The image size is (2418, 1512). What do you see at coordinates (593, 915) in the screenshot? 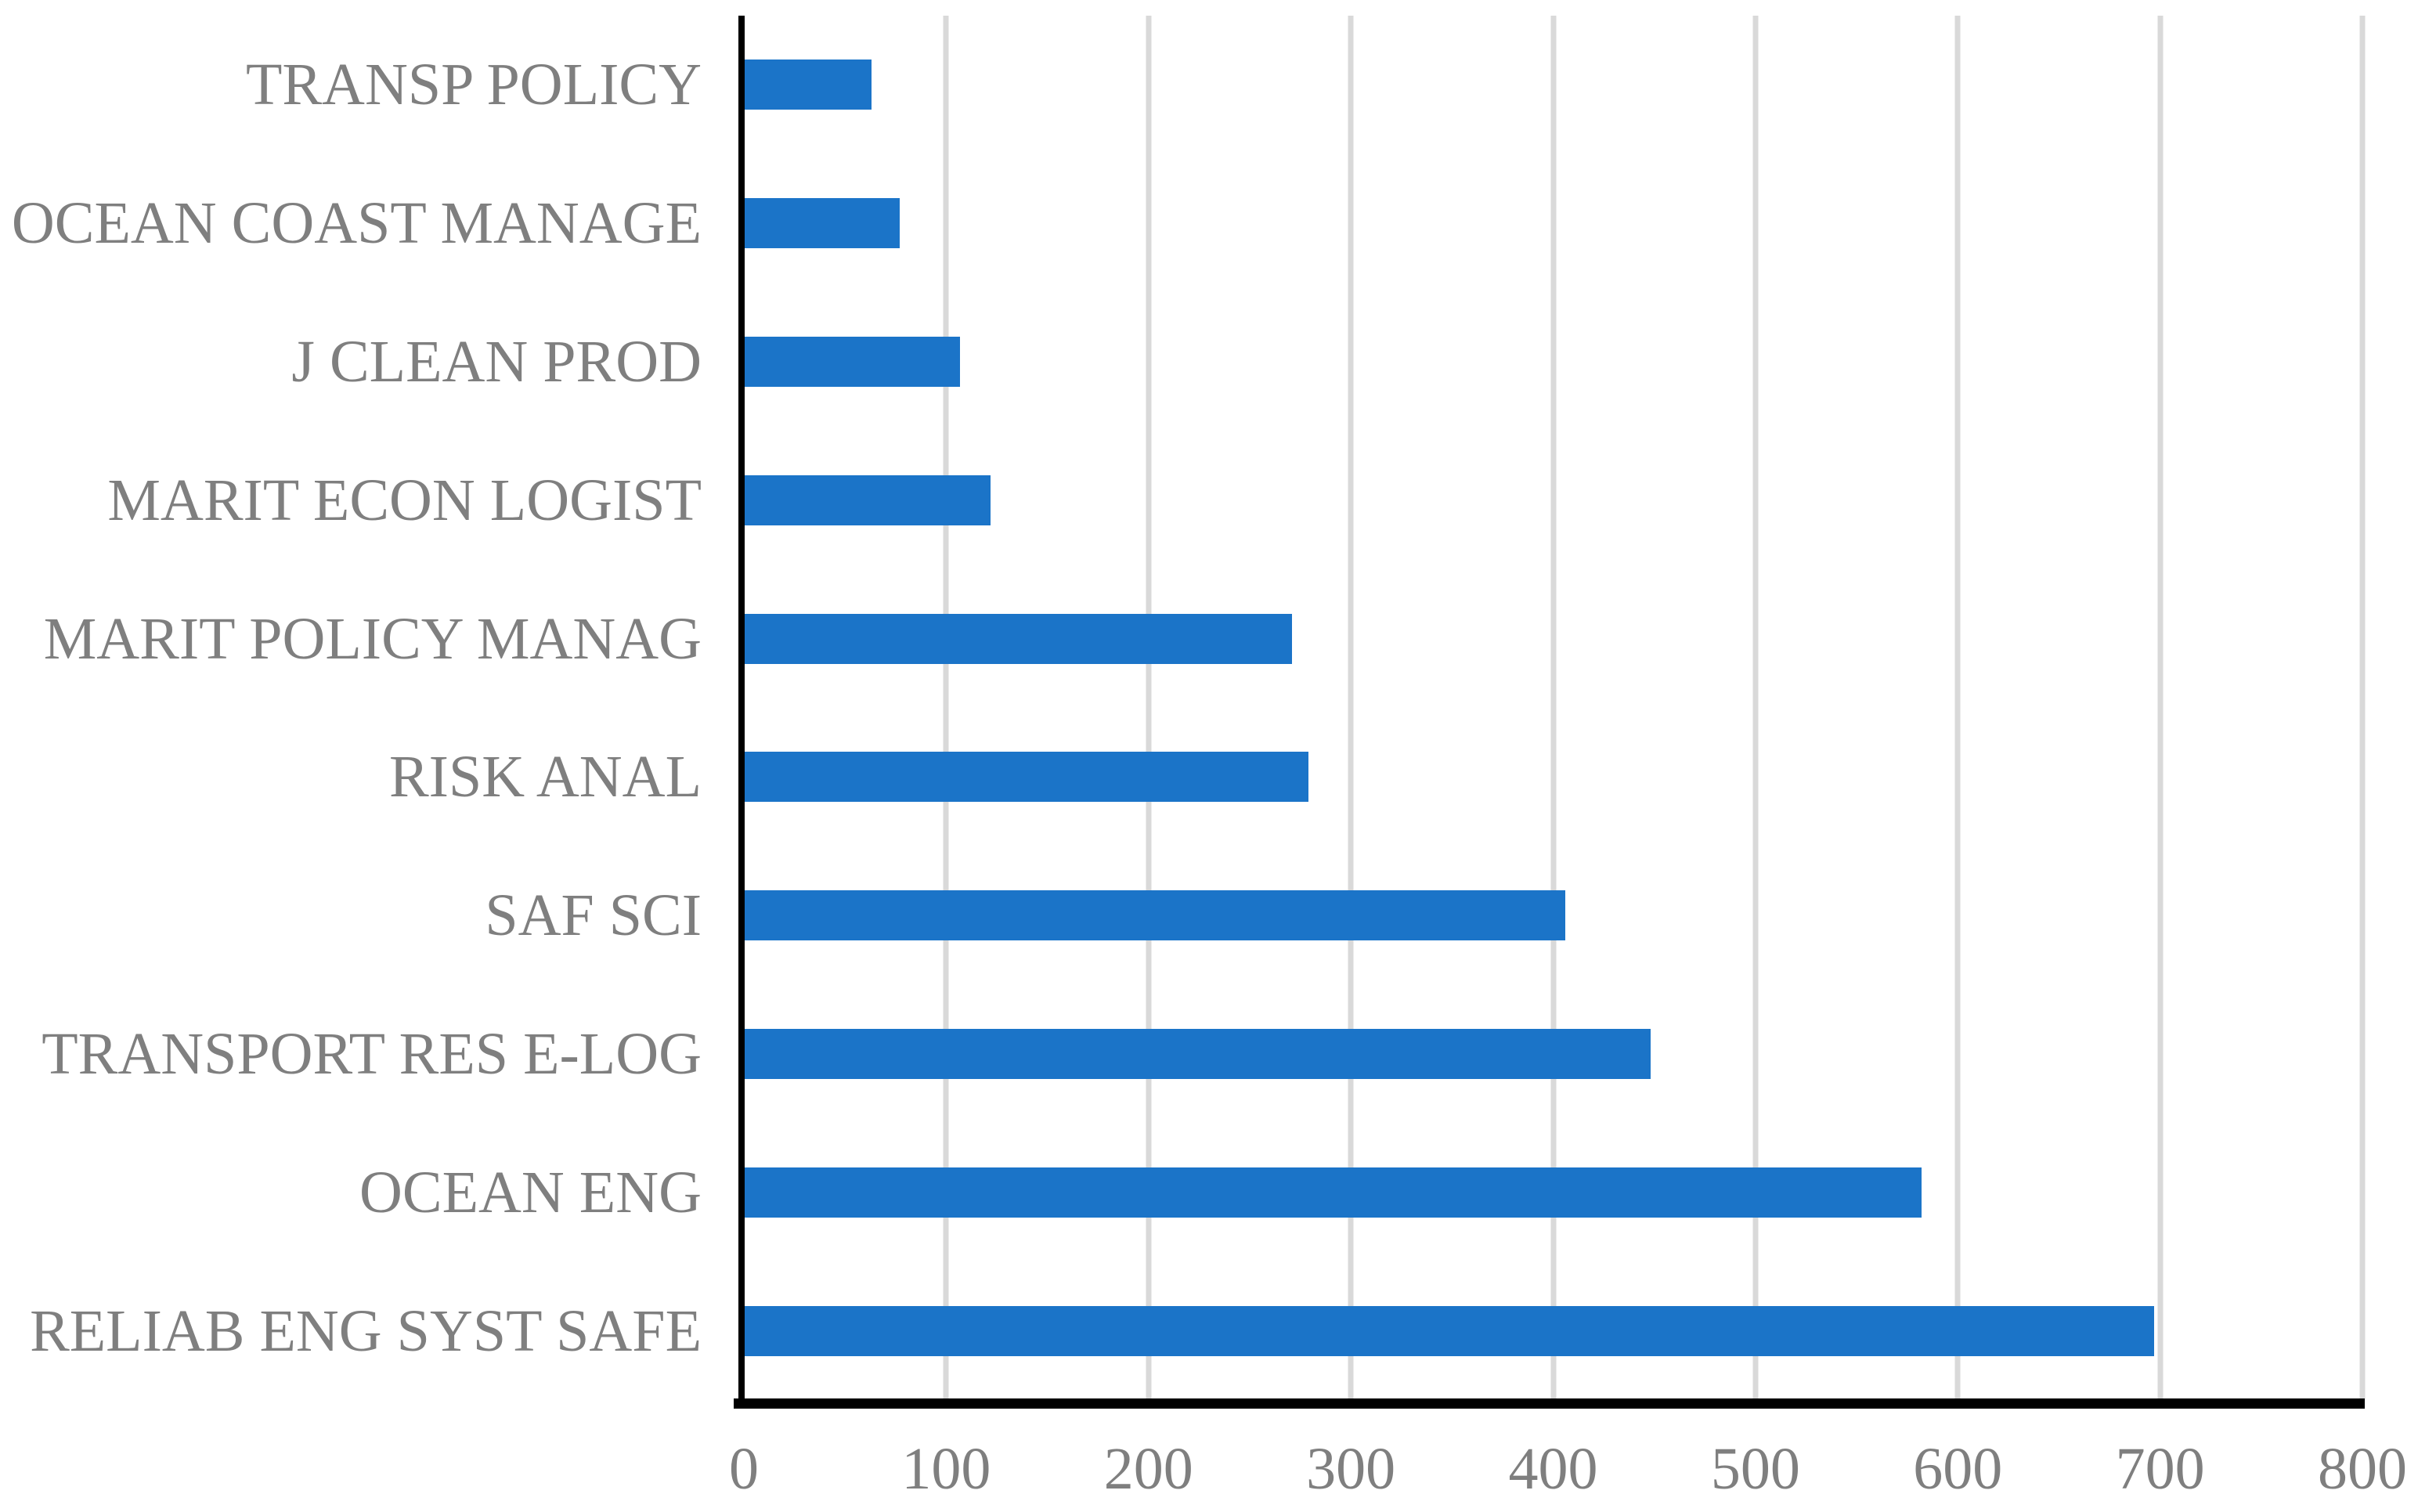
I see `category-label: SAF SCI` at bounding box center [593, 915].